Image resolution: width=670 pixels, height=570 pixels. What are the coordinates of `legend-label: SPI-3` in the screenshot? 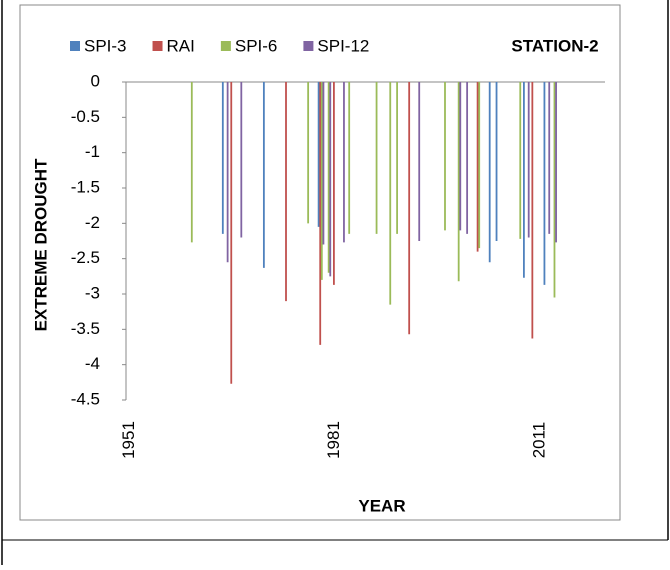 It's located at (105, 45).